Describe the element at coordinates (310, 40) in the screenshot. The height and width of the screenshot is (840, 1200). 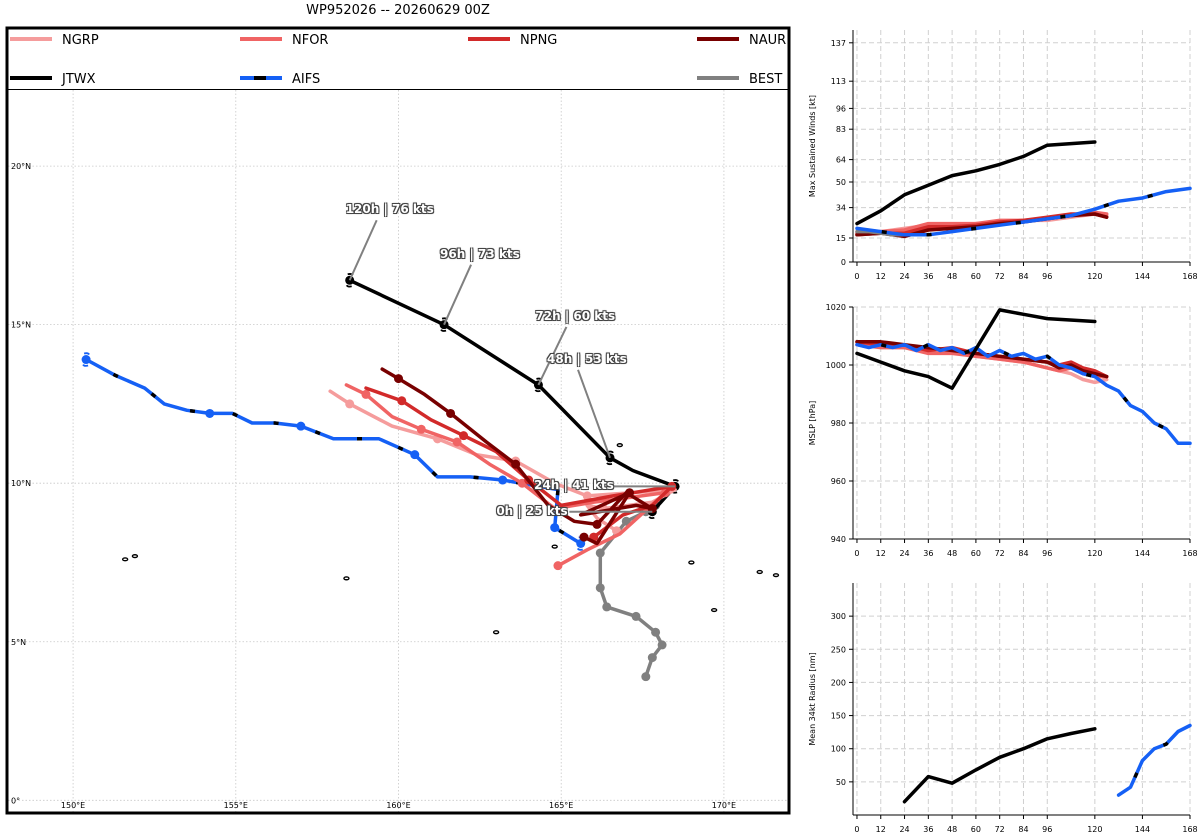
I see `legend-label: NFOR` at that location.